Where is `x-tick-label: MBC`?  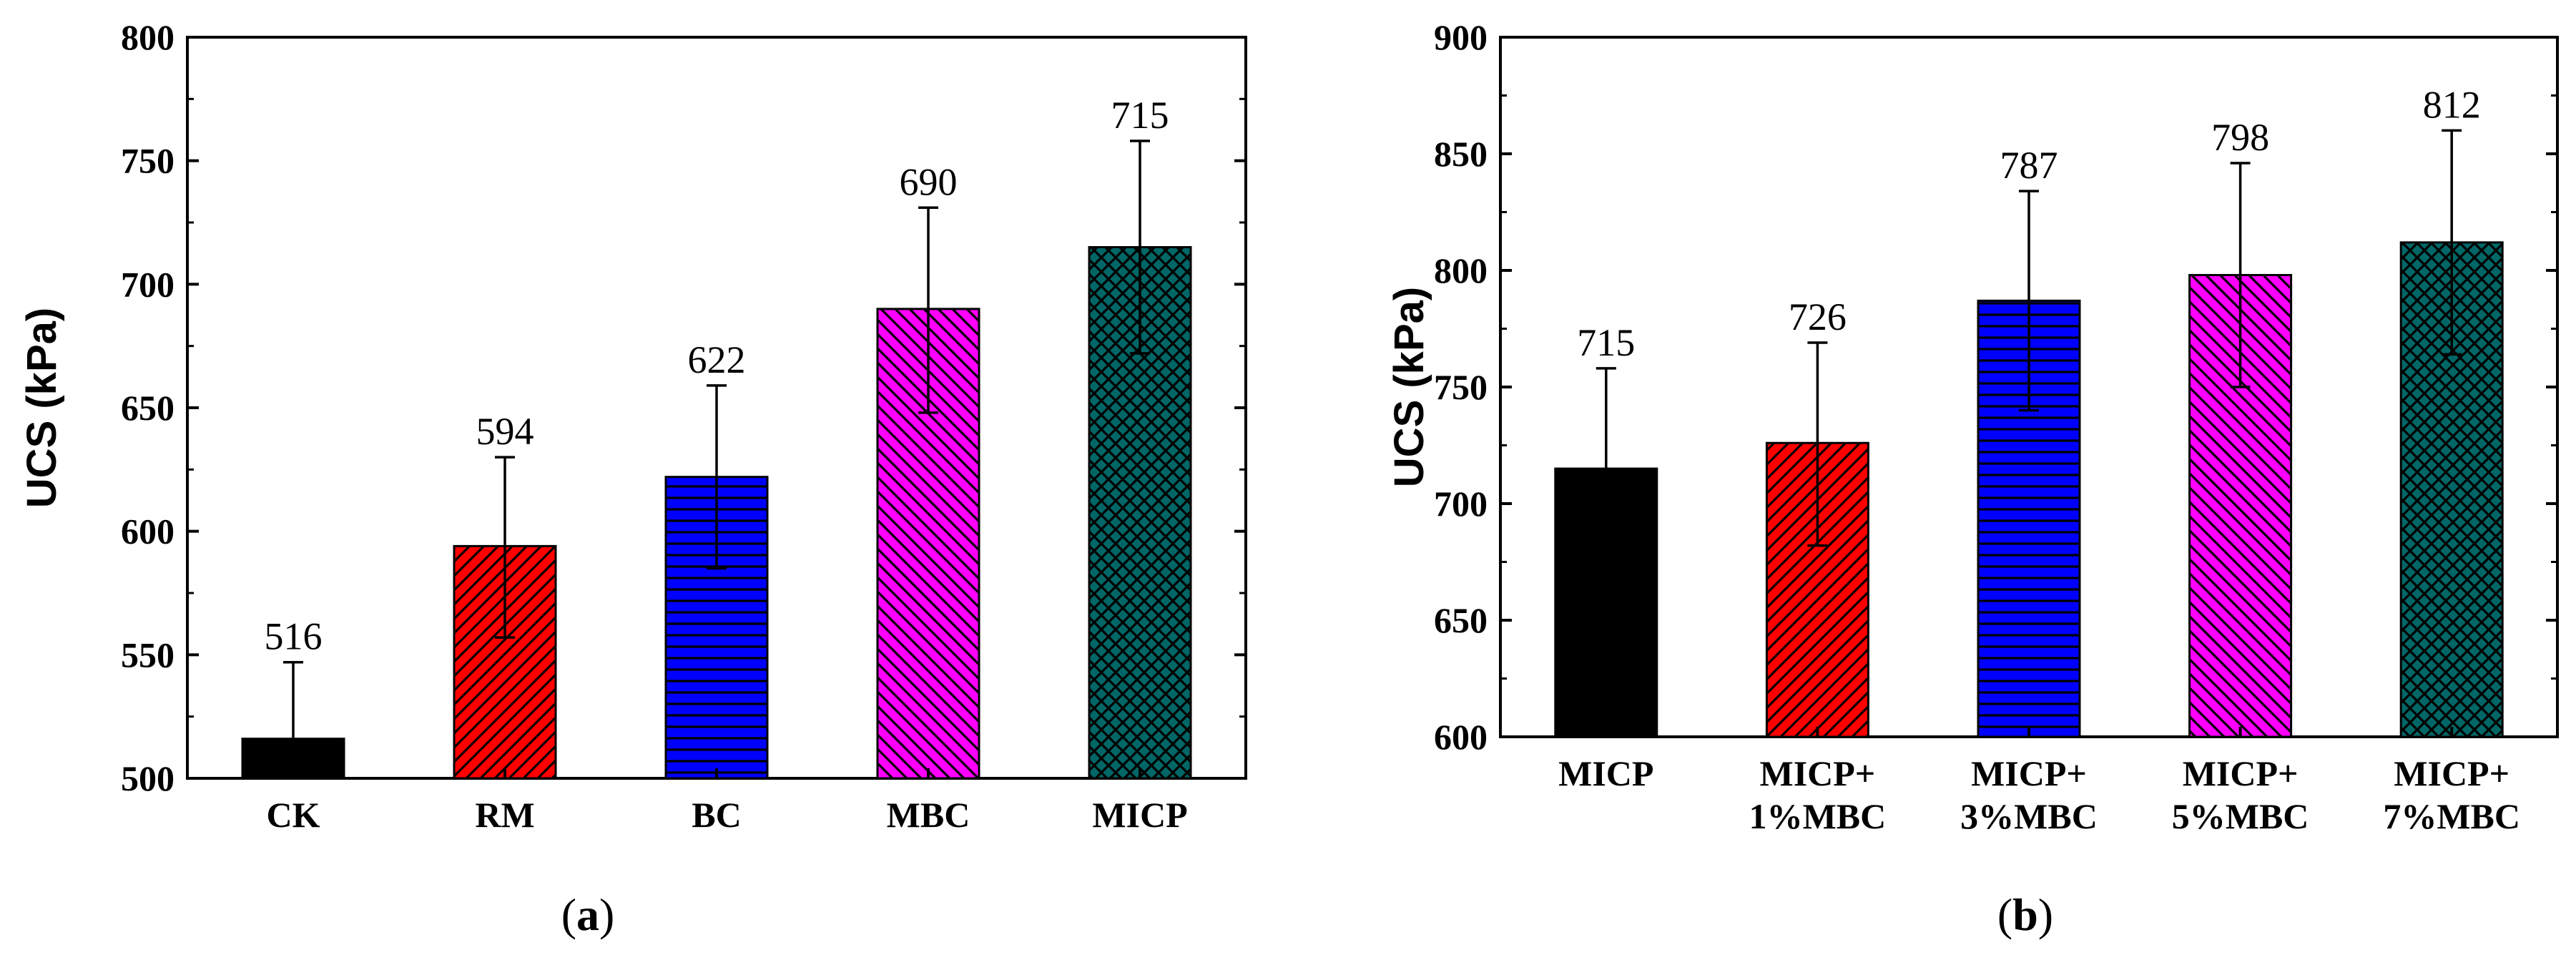
x-tick-label: MBC is located at coordinates (929, 815).